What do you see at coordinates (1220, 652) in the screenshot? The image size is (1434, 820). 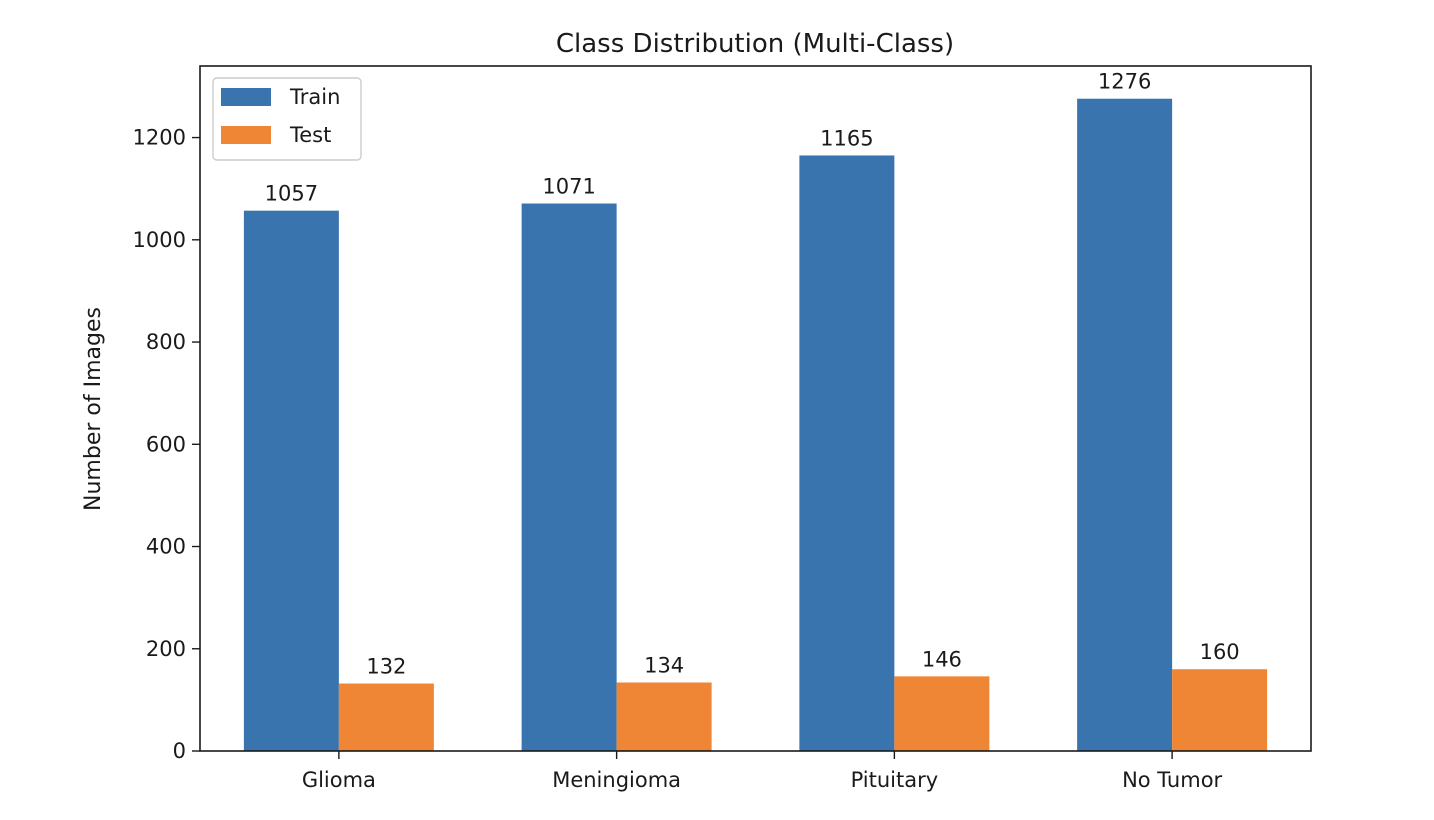 I see `data-label-test-no-tumor: 160` at bounding box center [1220, 652].